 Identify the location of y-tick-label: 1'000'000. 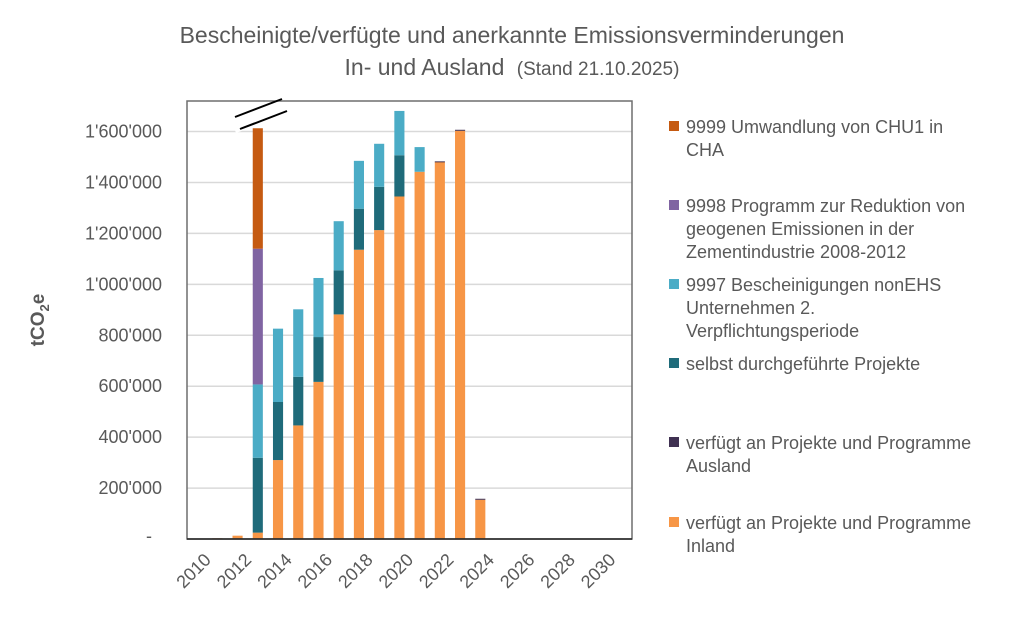
(123, 284).